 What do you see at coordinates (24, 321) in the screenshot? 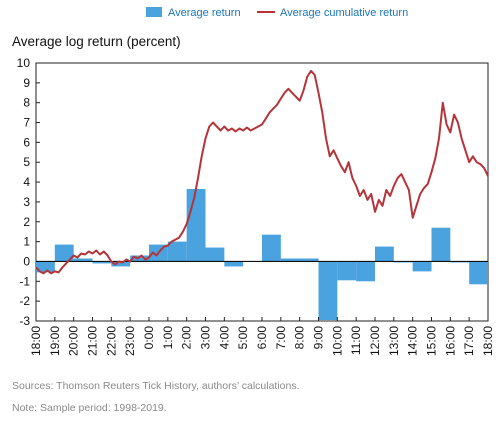
I see `y-tick-label: -3` at bounding box center [24, 321].